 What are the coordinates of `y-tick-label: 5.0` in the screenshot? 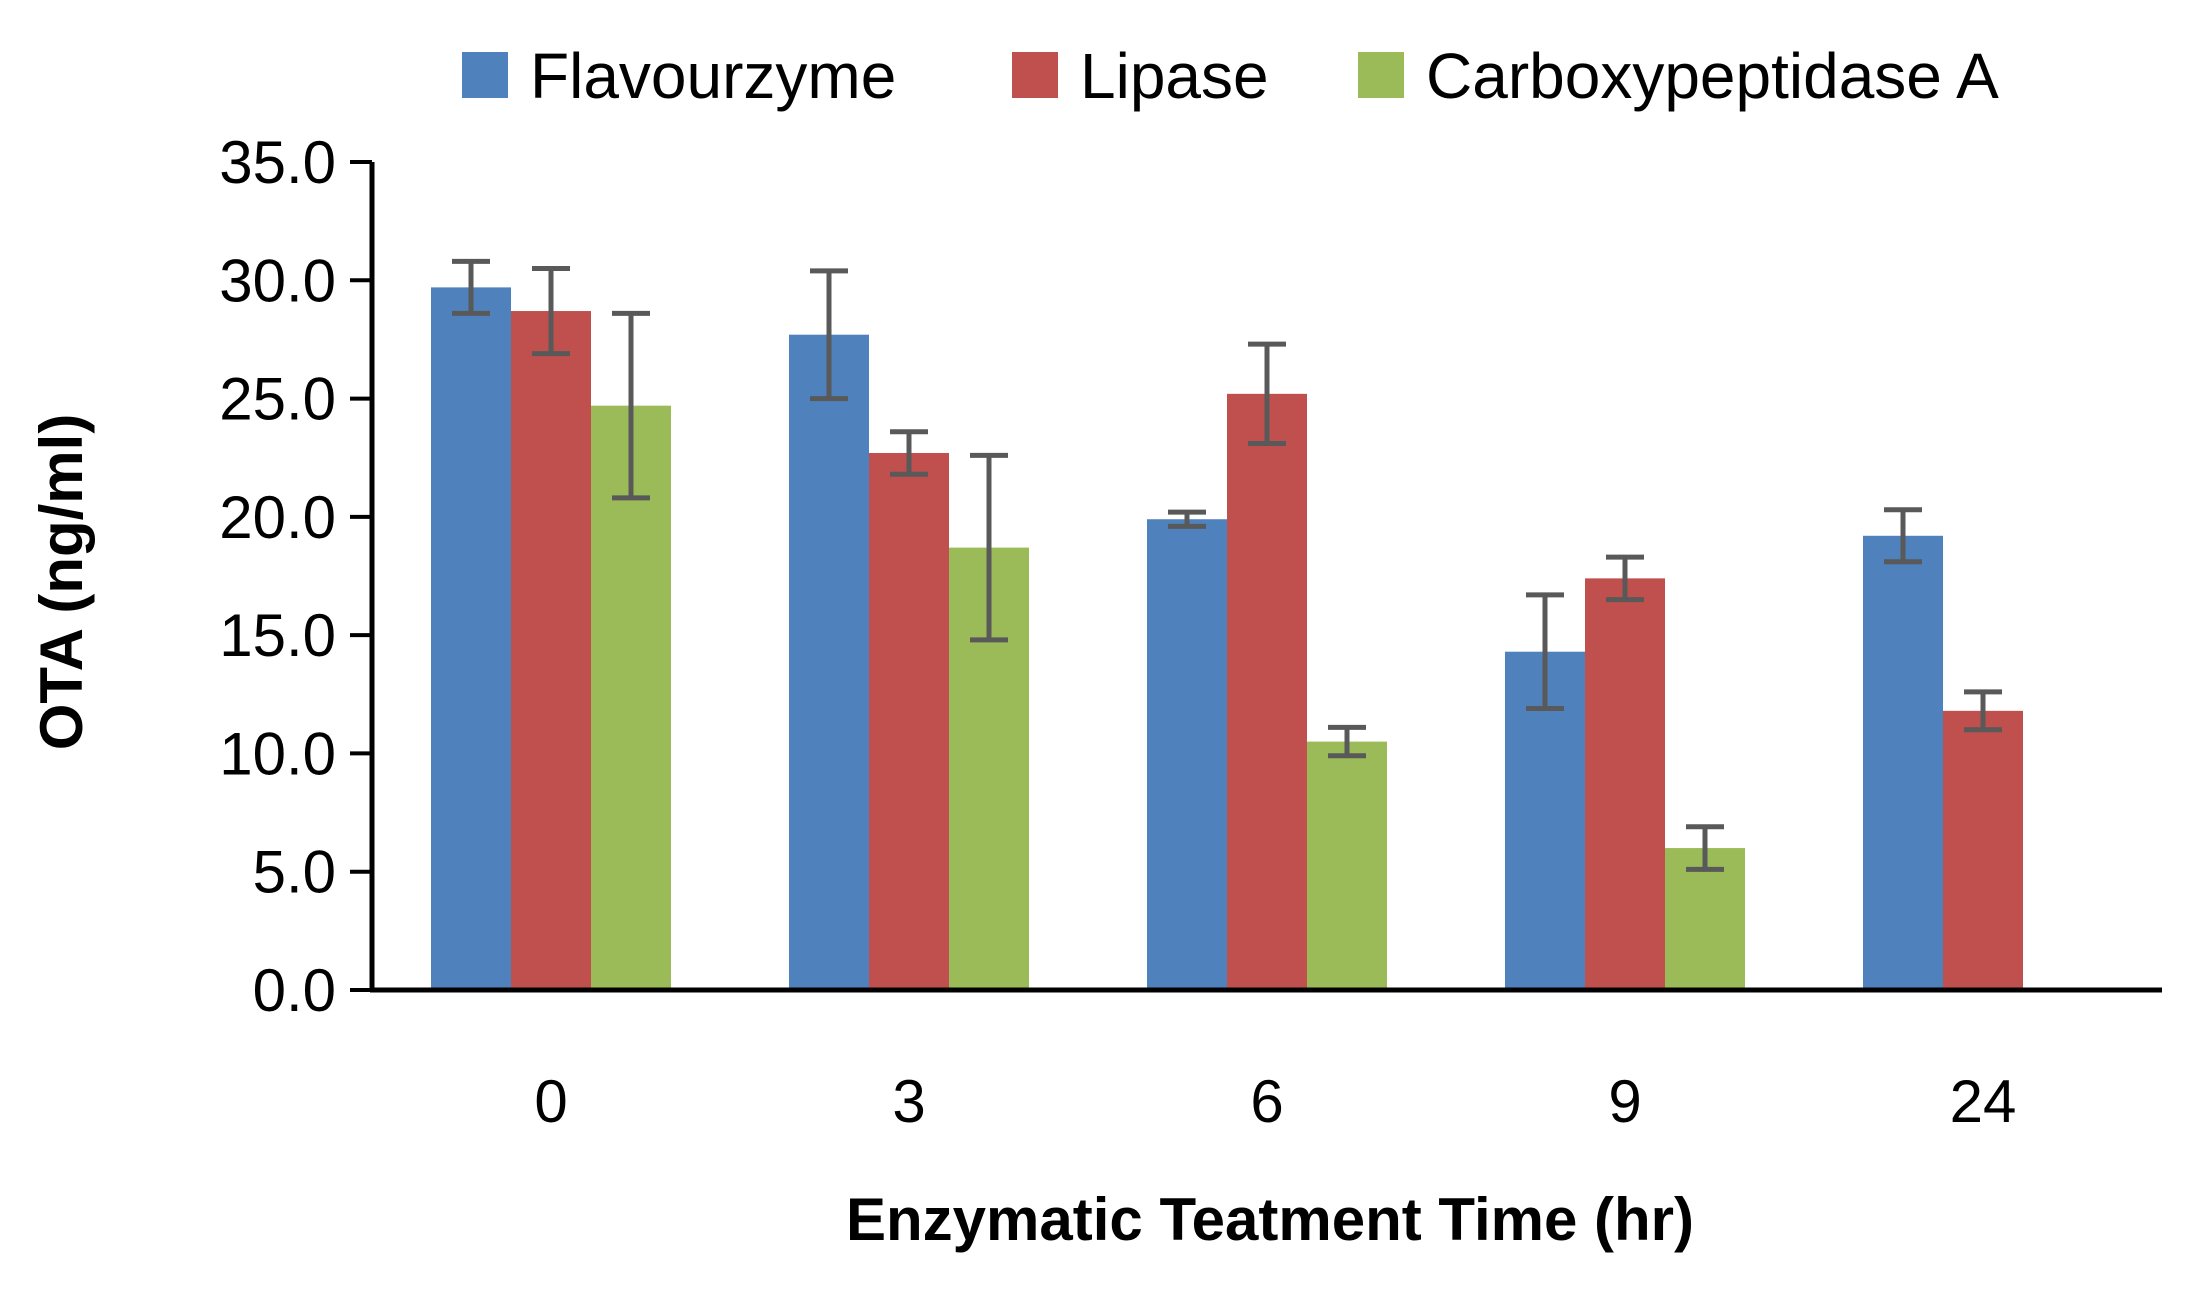 It's located at (294, 872).